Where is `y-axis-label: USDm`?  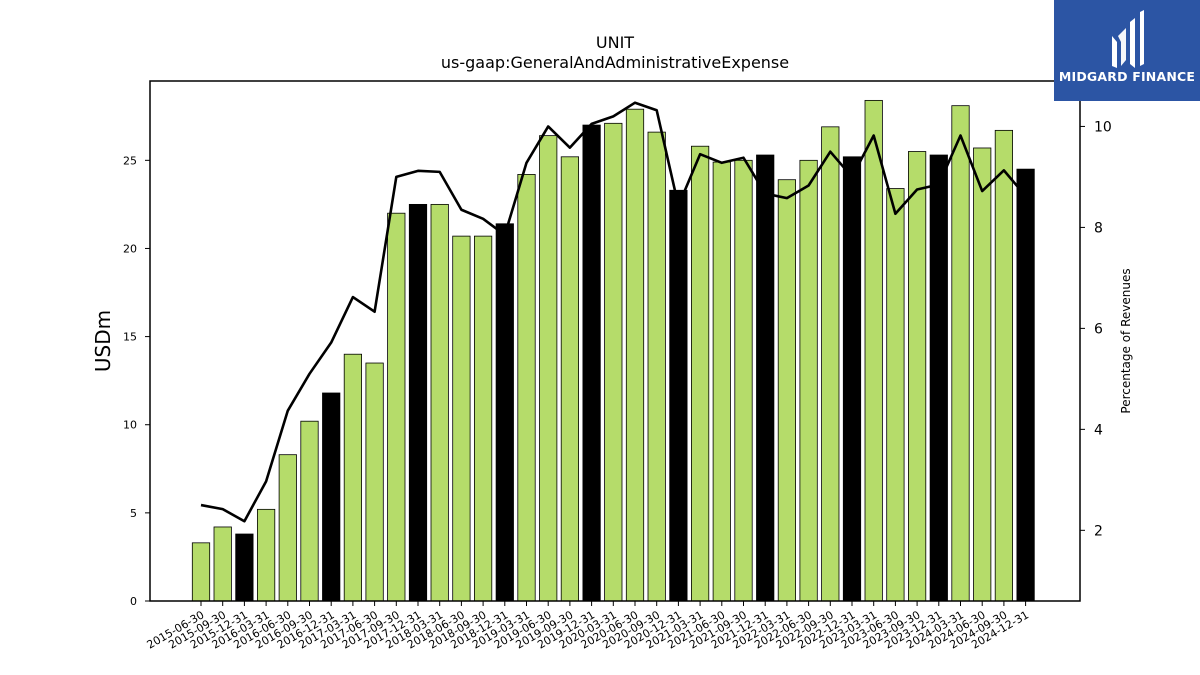
y-axis-label: USDm is located at coordinates (103, 341).